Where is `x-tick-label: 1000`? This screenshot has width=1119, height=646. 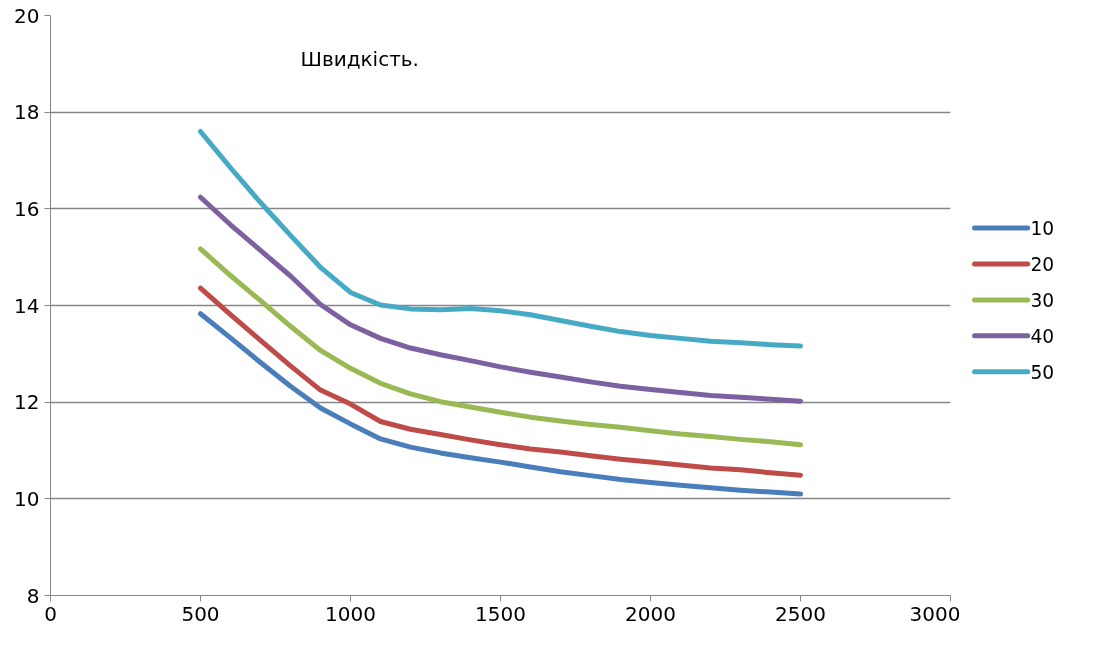 x-tick-label: 1000 is located at coordinates (350, 613).